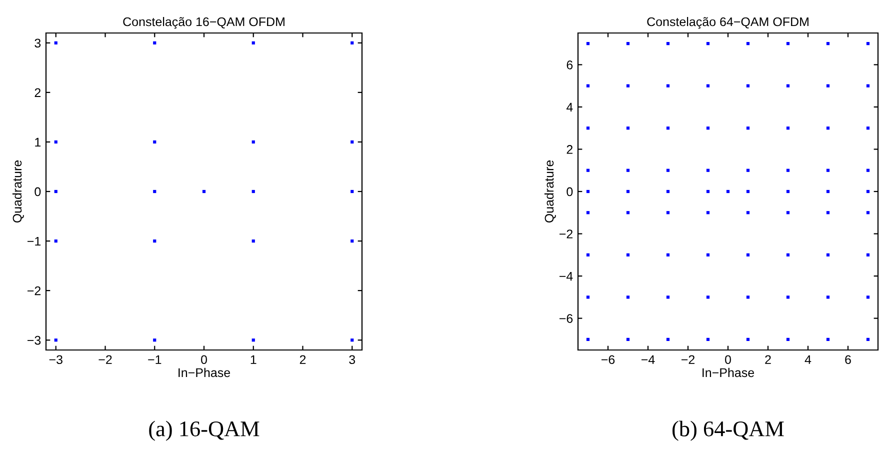 This screenshot has width=886, height=449. I want to click on text: (b) 64-QAM, so click(728, 430).